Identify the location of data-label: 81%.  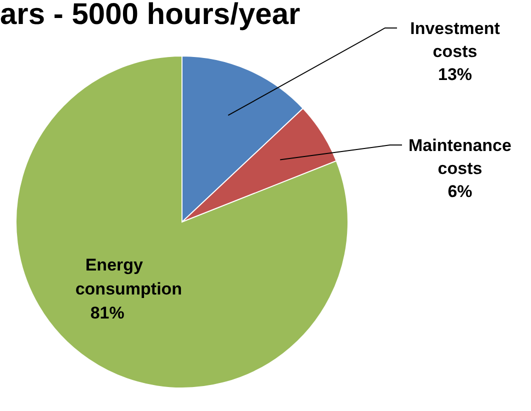
(107, 313).